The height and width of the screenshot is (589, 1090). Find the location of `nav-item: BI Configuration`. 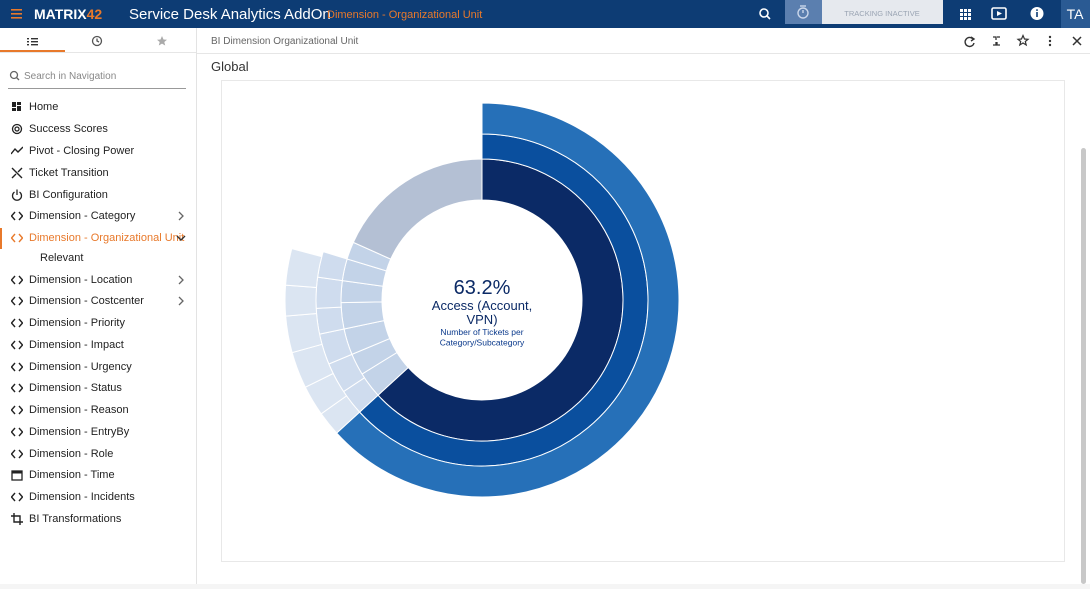

nav-item: BI Configuration is located at coordinates (98, 195).